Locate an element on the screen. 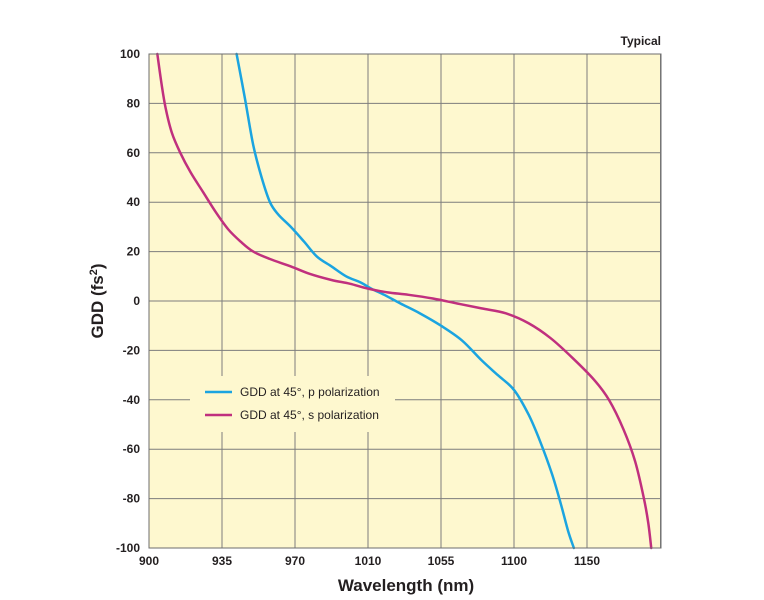 Image resolution: width=764 pixels, height=600 pixels. y-tick-labels: 100 80 60 40 20 0 -20 -40 -60 -80 -100 is located at coordinates (128, 301).